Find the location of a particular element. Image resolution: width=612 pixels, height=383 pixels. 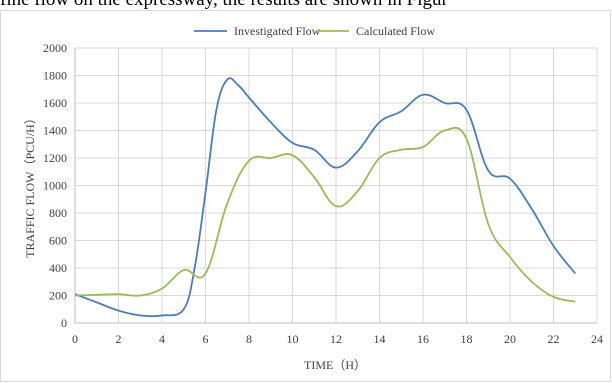

y-tick-label: 1200 is located at coordinates (55, 158).